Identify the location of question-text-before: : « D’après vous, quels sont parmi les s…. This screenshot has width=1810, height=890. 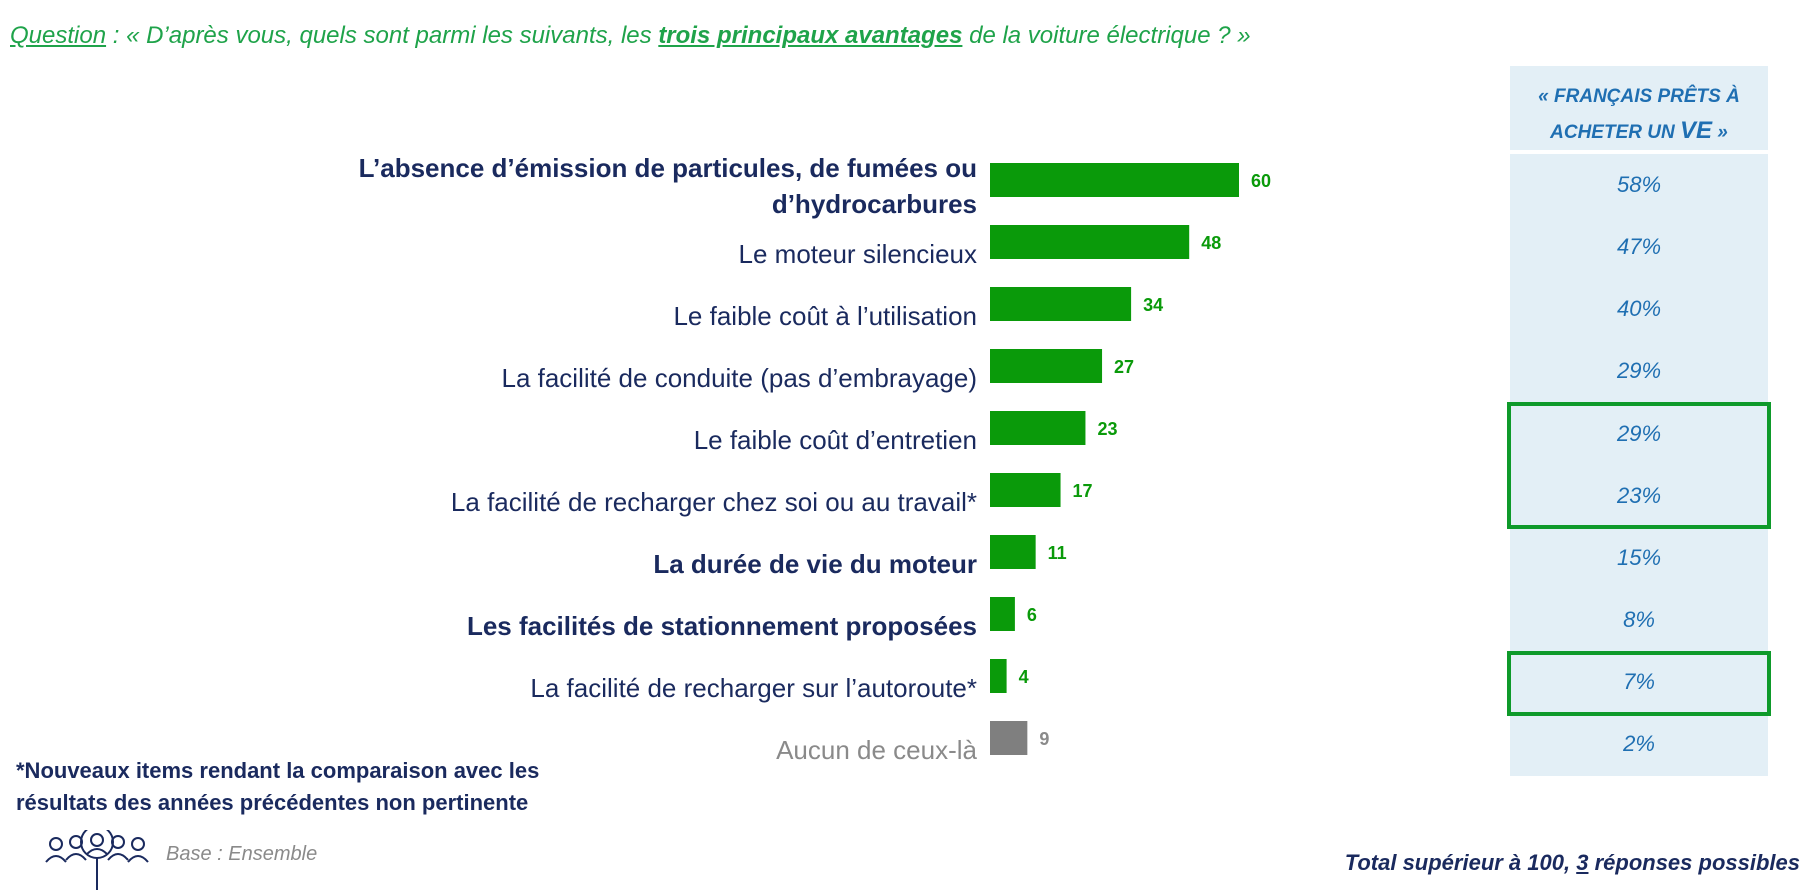
(382, 35).